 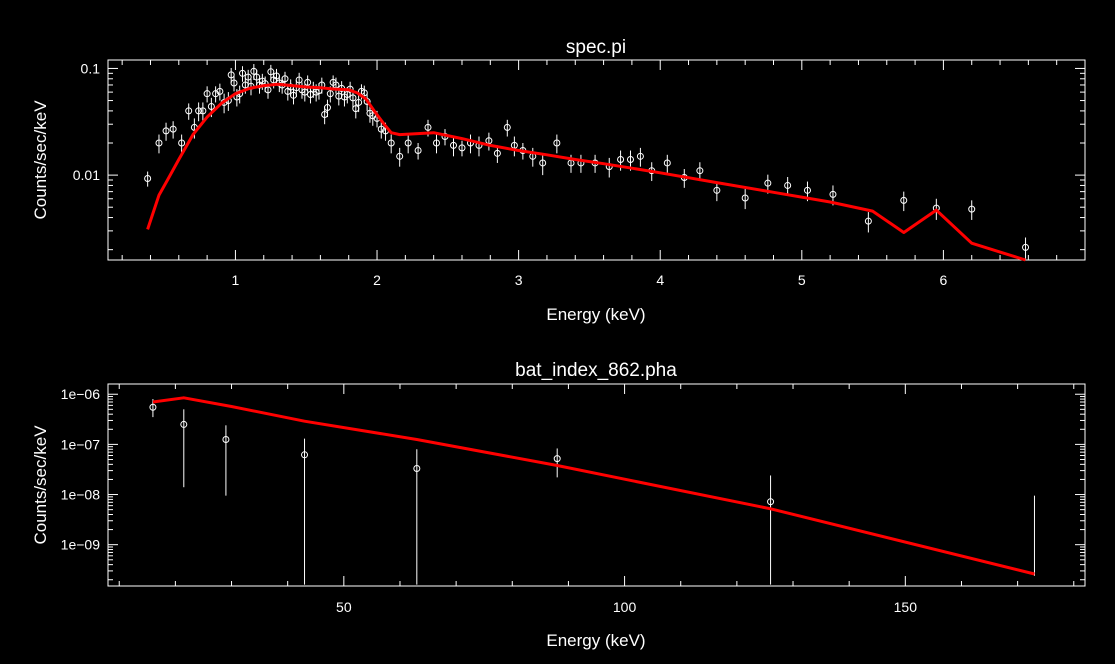 What do you see at coordinates (236, 280) in the screenshot?
I see `x-tick-label: 1` at bounding box center [236, 280].